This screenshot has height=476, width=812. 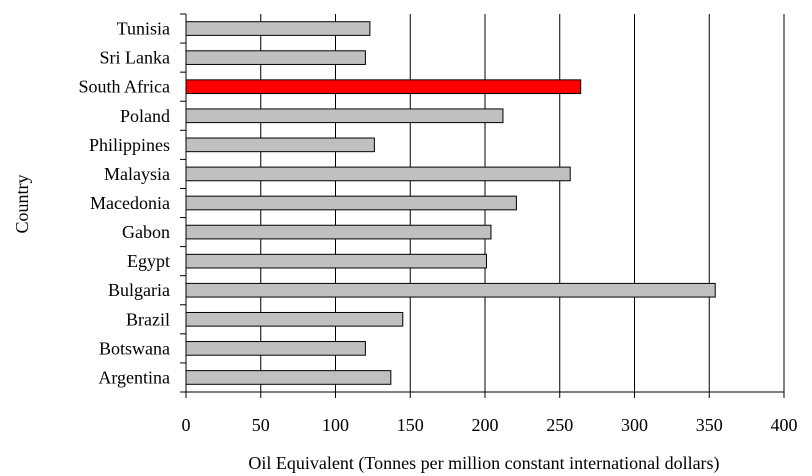 I want to click on bar-sri-lanka, so click(x=275, y=57).